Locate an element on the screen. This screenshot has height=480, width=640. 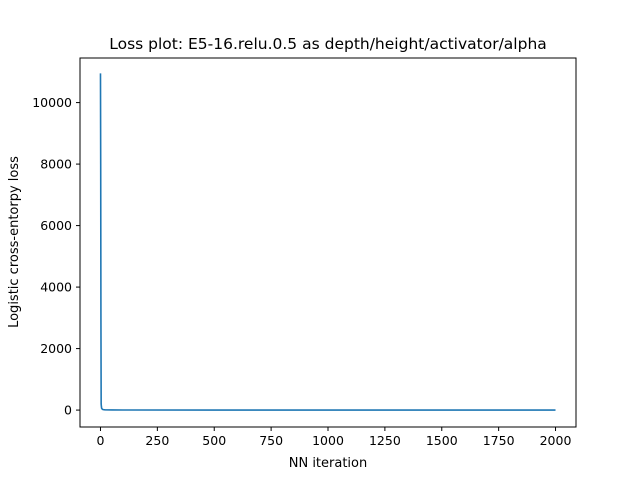
x-tick-label: 1750 is located at coordinates (499, 440).